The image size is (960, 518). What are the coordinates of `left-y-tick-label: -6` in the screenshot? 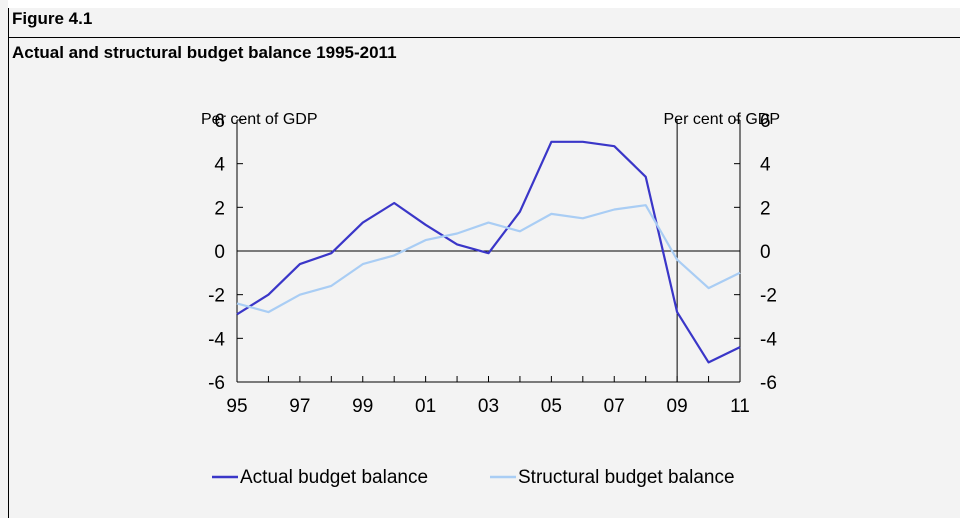 It's located at (216, 383).